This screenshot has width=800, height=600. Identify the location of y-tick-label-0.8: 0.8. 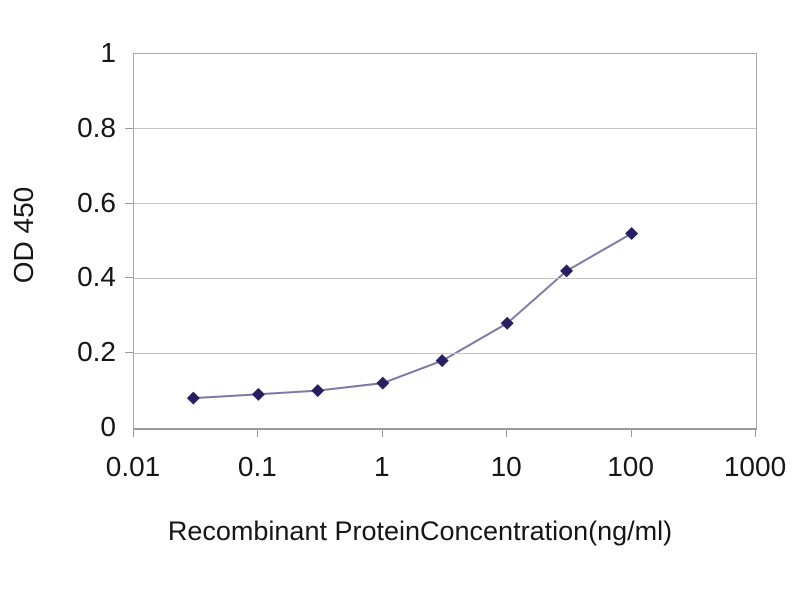
(96, 127).